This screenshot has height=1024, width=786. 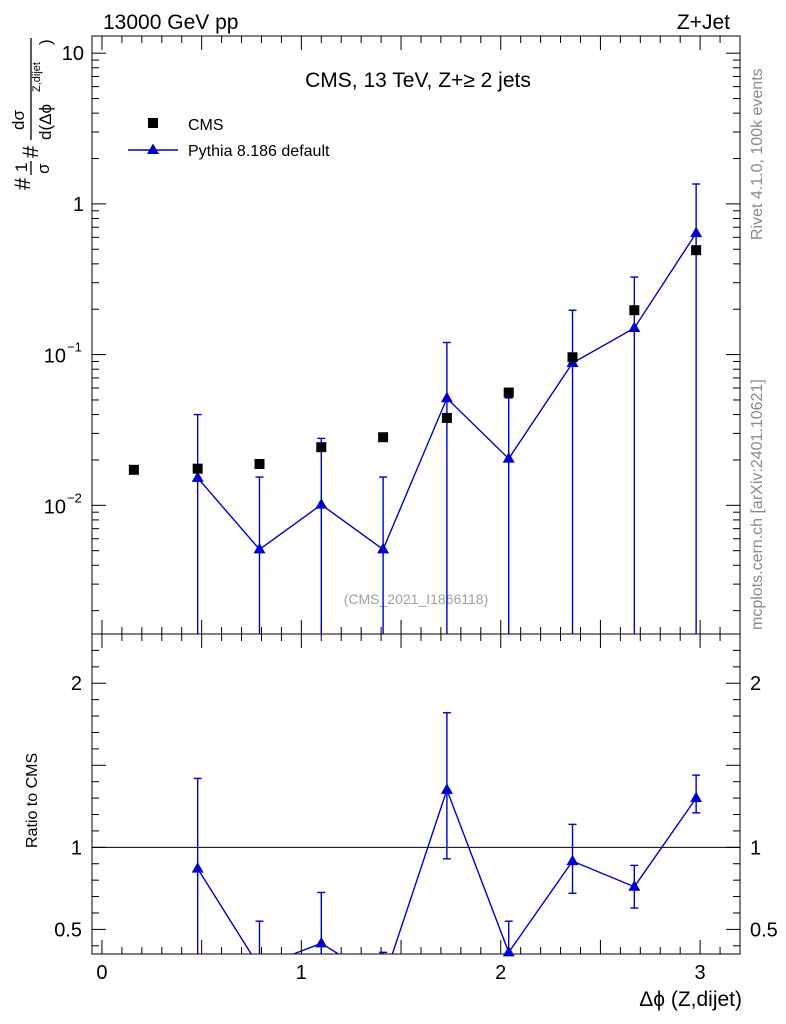 What do you see at coordinates (30, 151) in the screenshot?
I see `y-axis-title-hash2: #` at bounding box center [30, 151].